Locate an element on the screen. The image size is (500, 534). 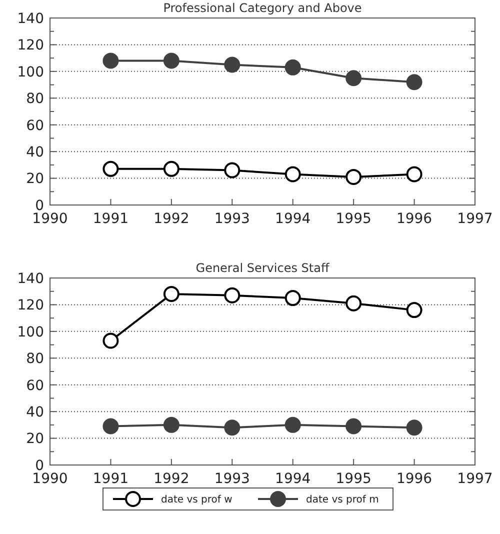
legend-label: date vs prof m is located at coordinates (342, 500).